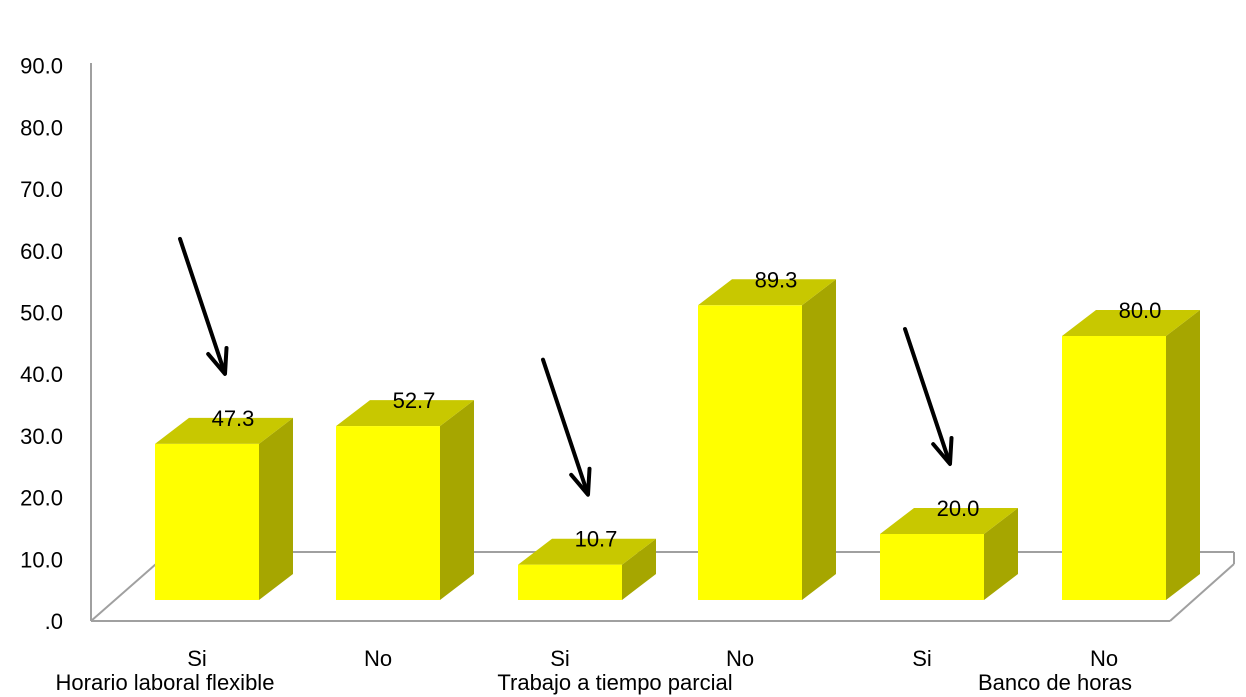  What do you see at coordinates (41, 344) in the screenshot?
I see `y-axis-ticks: .0 10.0 20.0 30.0 40.0 50.0 60.0 70.0 80.0 90.0` at bounding box center [41, 344].